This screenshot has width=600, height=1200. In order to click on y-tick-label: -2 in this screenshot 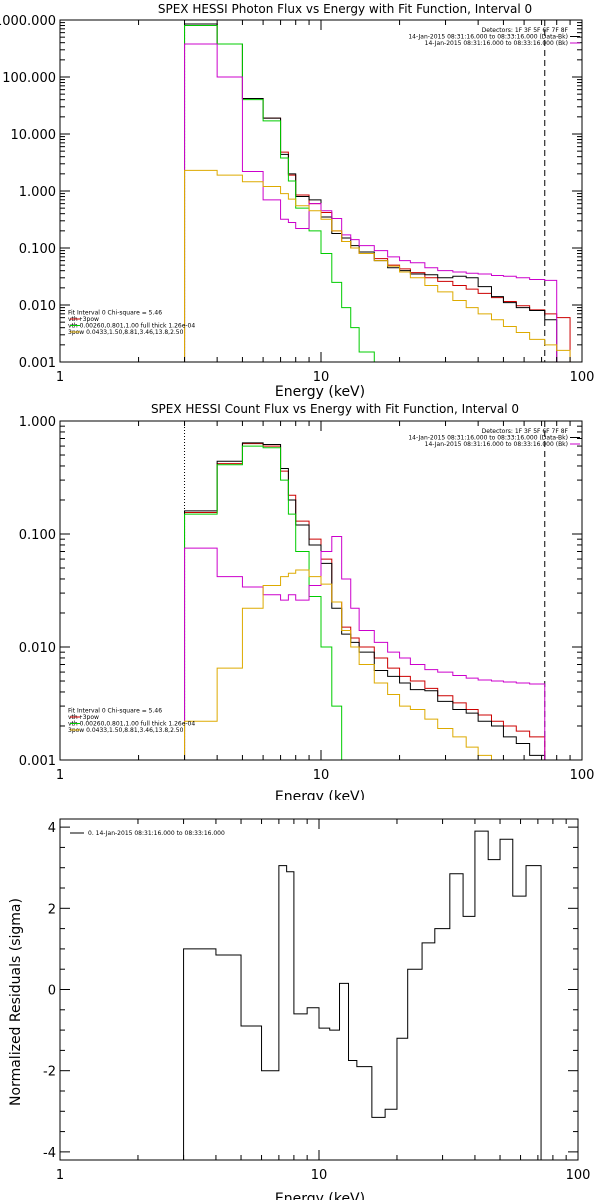, I will do `click(49, 1072)`.